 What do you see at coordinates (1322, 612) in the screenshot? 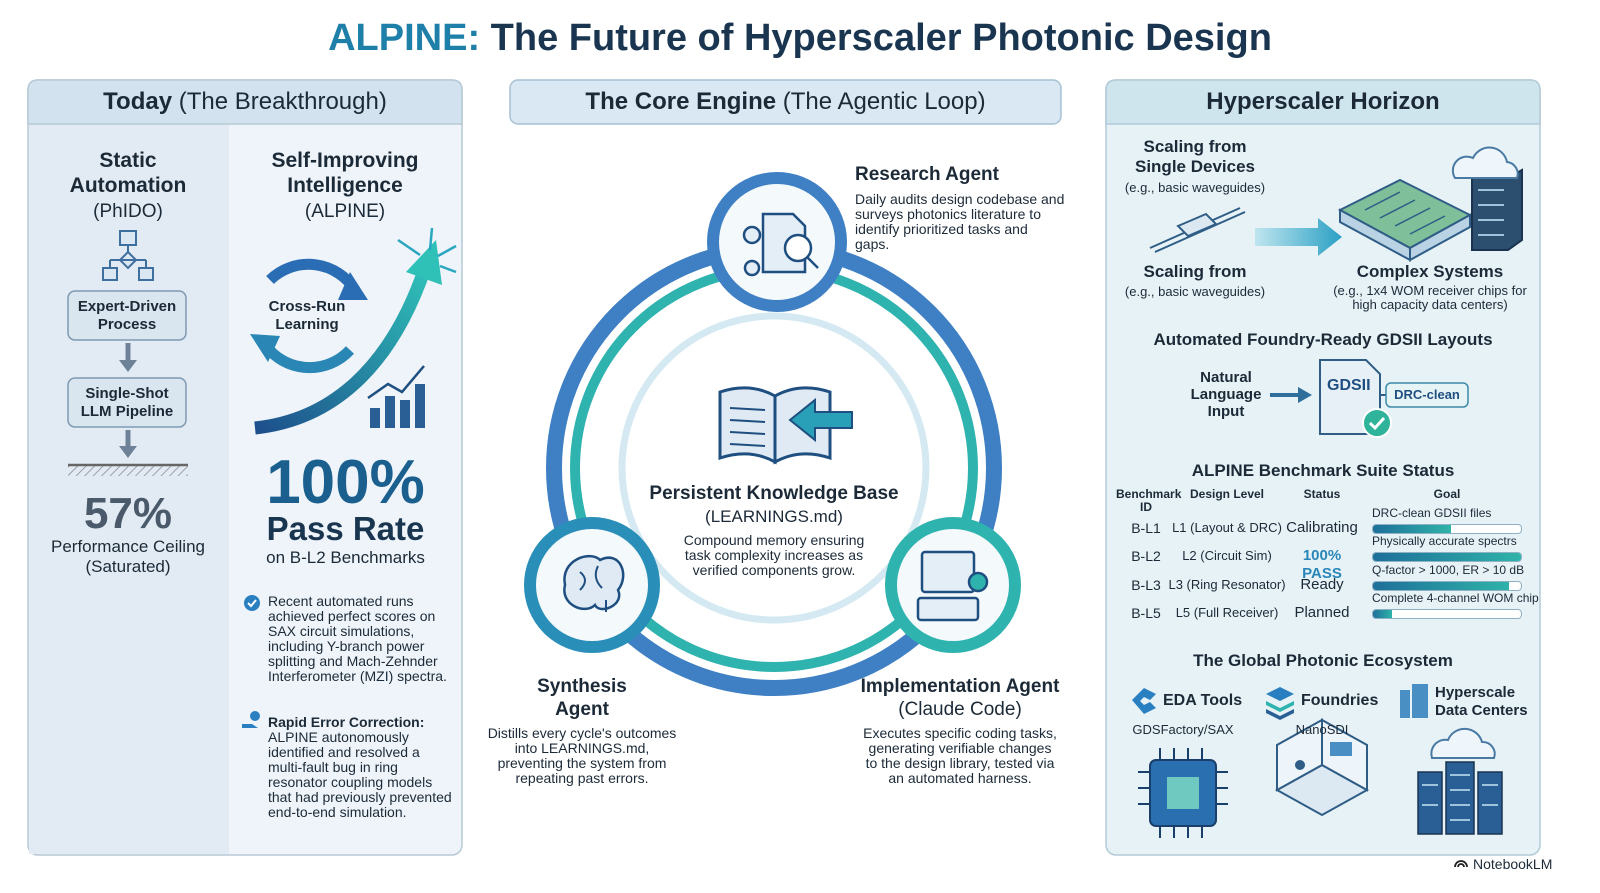
I see `status: Planned` at bounding box center [1322, 612].